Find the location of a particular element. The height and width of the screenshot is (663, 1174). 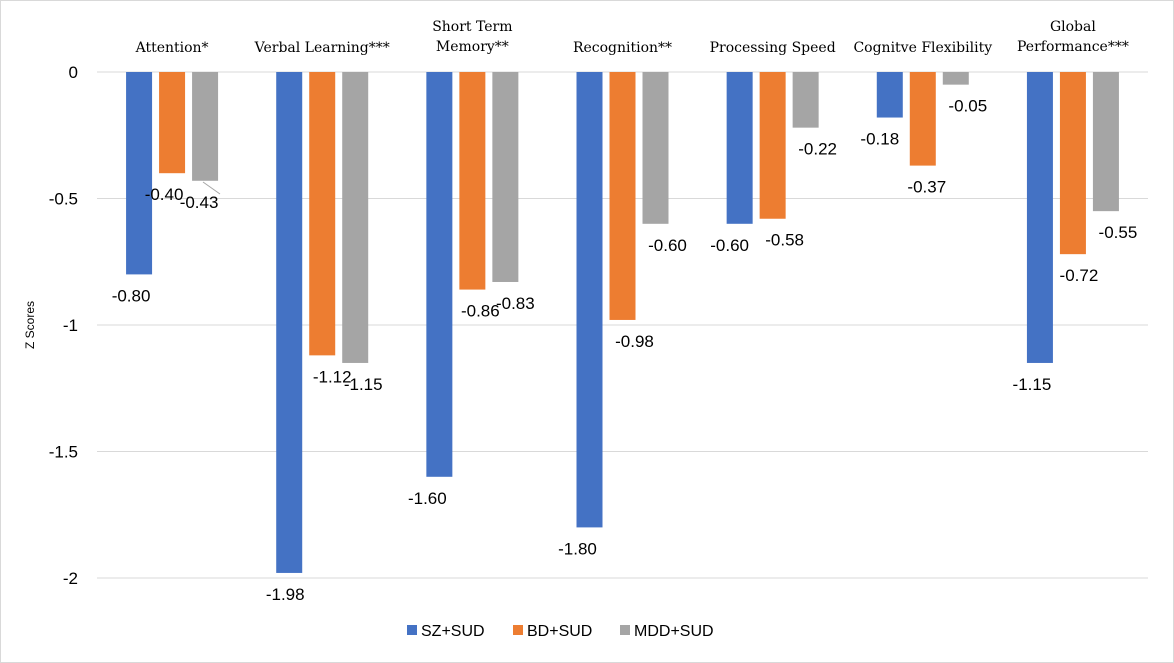

category-label: Attention* is located at coordinates (172, 48).